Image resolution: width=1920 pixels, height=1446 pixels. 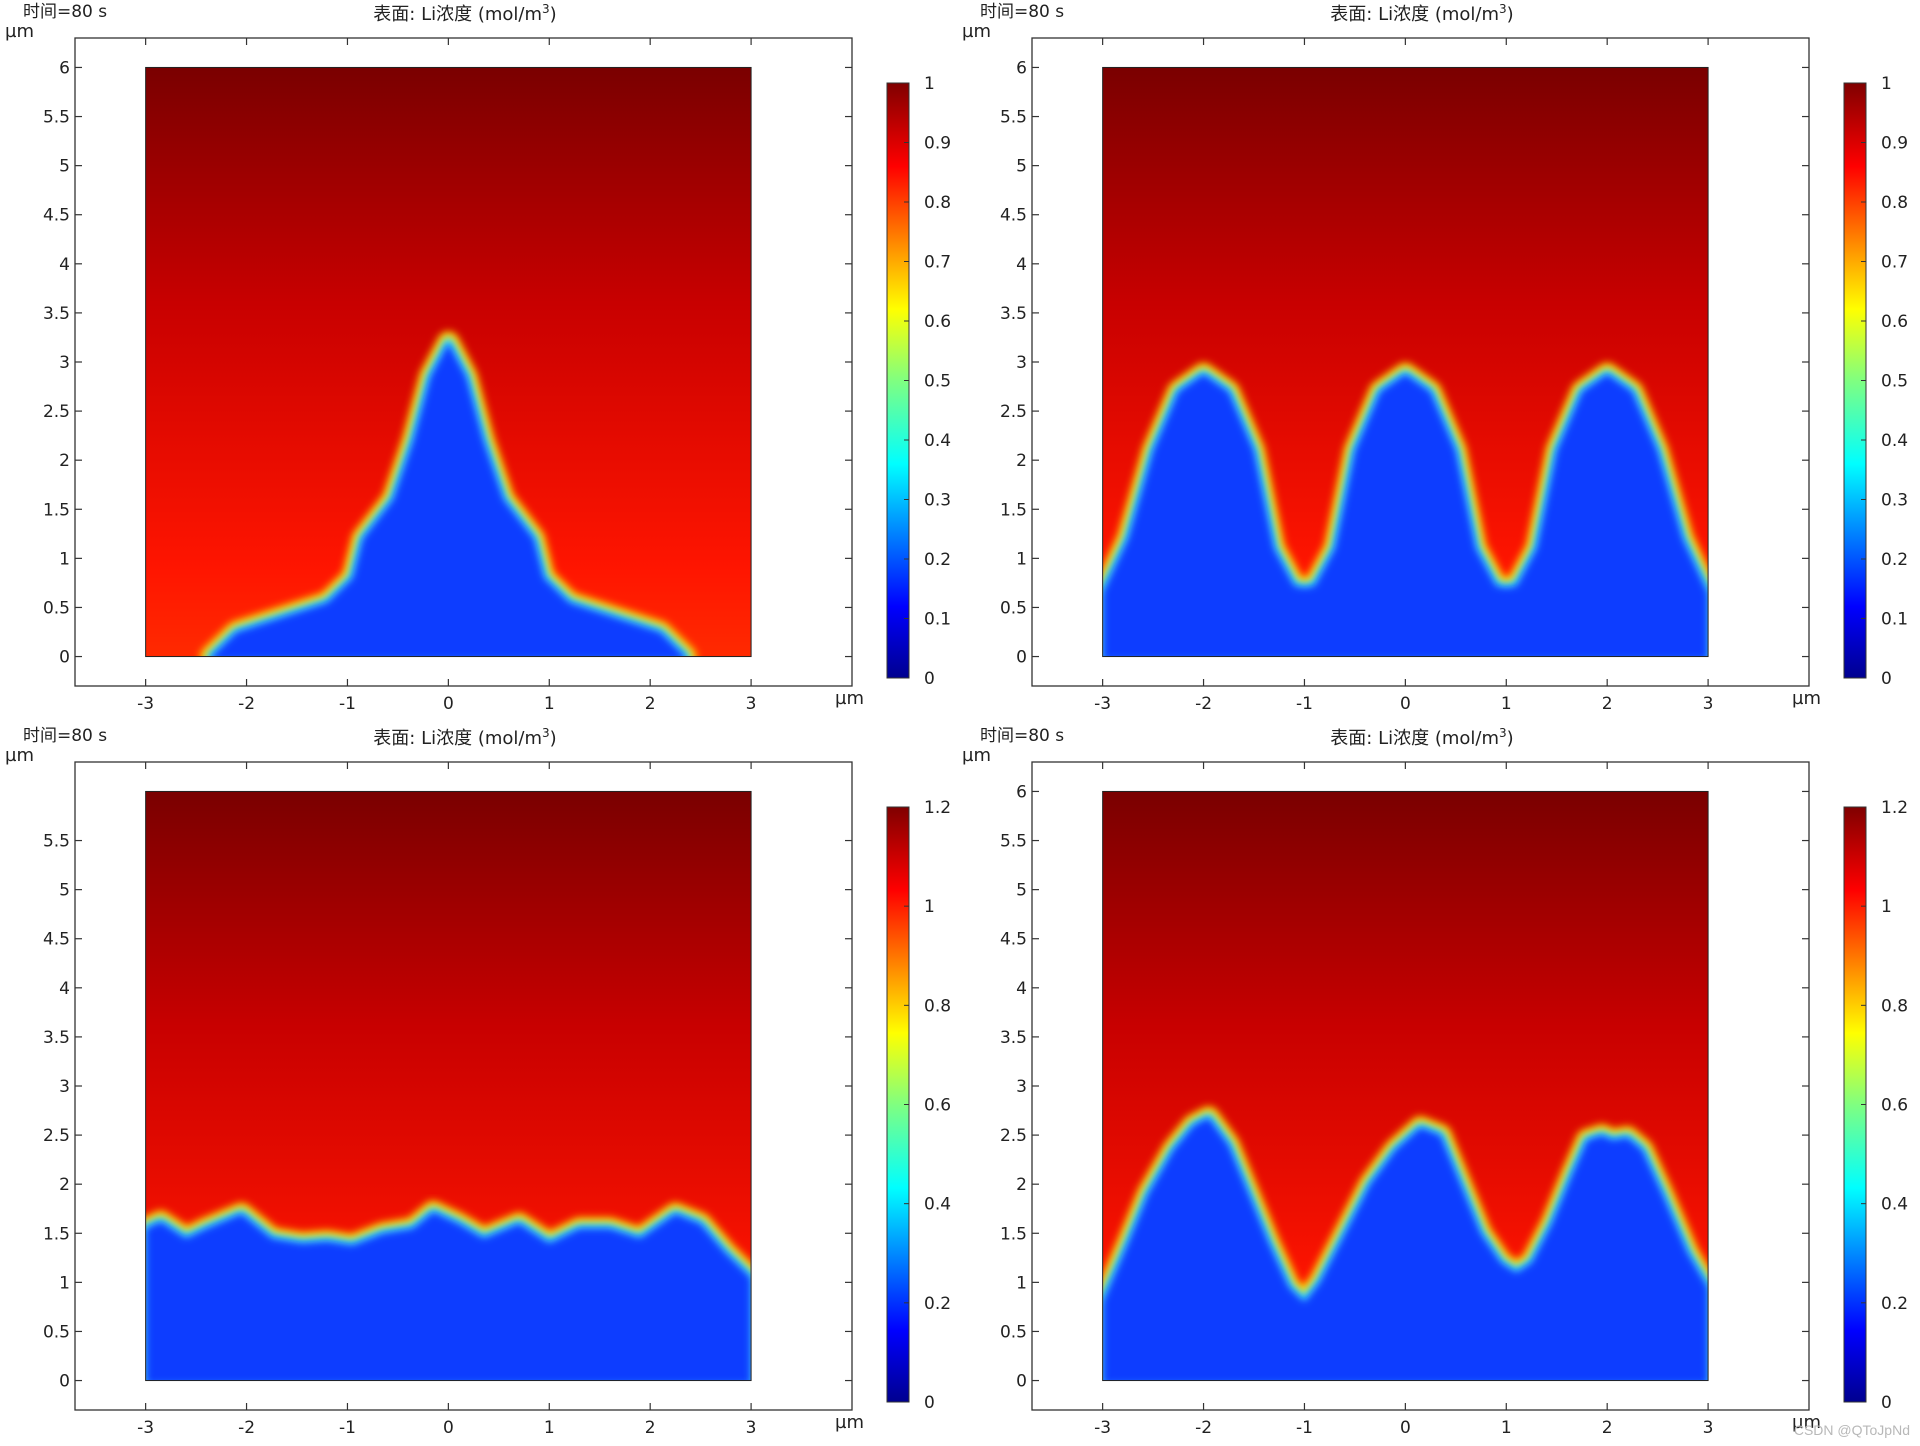 What do you see at coordinates (1894, 620) in the screenshot?
I see `colorbar-tick-label: 0.1` at bounding box center [1894, 620].